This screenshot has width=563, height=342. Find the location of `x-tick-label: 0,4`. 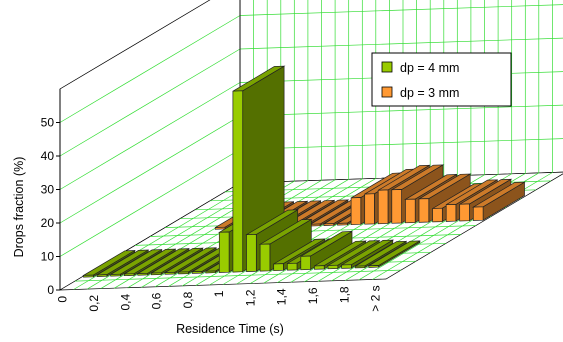

x-tick-label: 0,4 is located at coordinates (125, 301).